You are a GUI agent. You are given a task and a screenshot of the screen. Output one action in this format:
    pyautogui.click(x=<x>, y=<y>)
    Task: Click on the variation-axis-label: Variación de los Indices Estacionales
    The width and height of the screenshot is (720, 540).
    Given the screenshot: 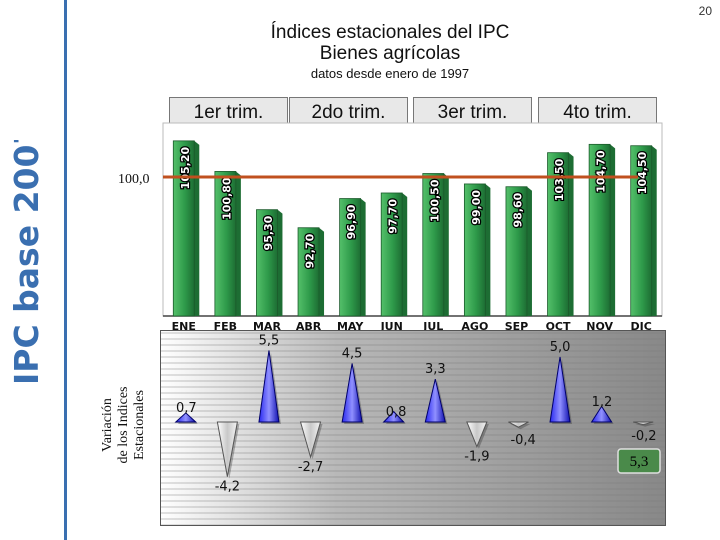 What is the action you would take?
    pyautogui.click(x=123, y=425)
    